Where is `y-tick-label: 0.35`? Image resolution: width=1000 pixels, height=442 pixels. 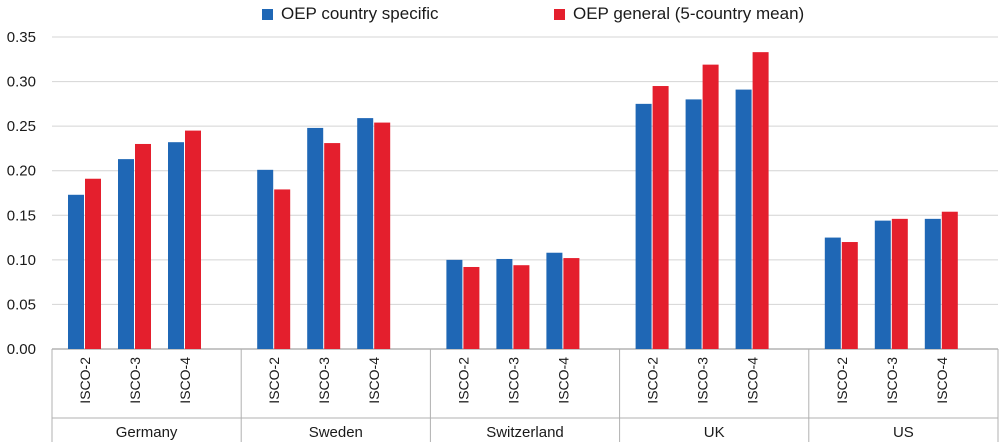
y-tick-label: 0.35 is located at coordinates (21, 37).